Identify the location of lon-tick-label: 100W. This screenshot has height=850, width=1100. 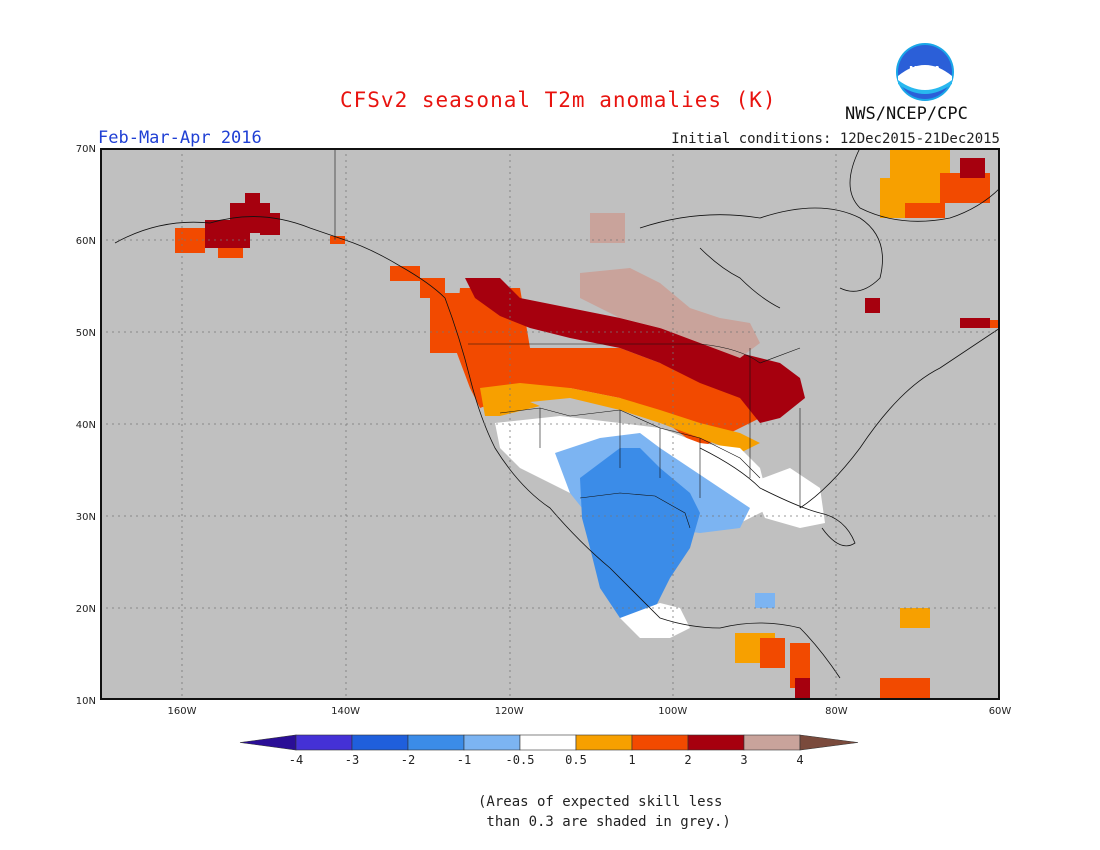
(672, 711).